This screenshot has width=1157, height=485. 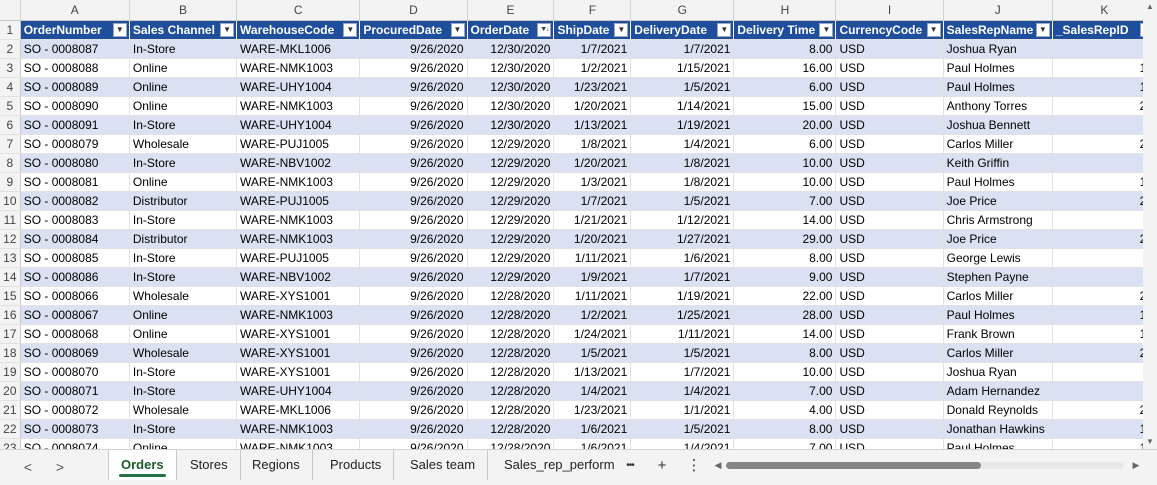 I want to click on table-cell: Keith Griffin, so click(x=998, y=163).